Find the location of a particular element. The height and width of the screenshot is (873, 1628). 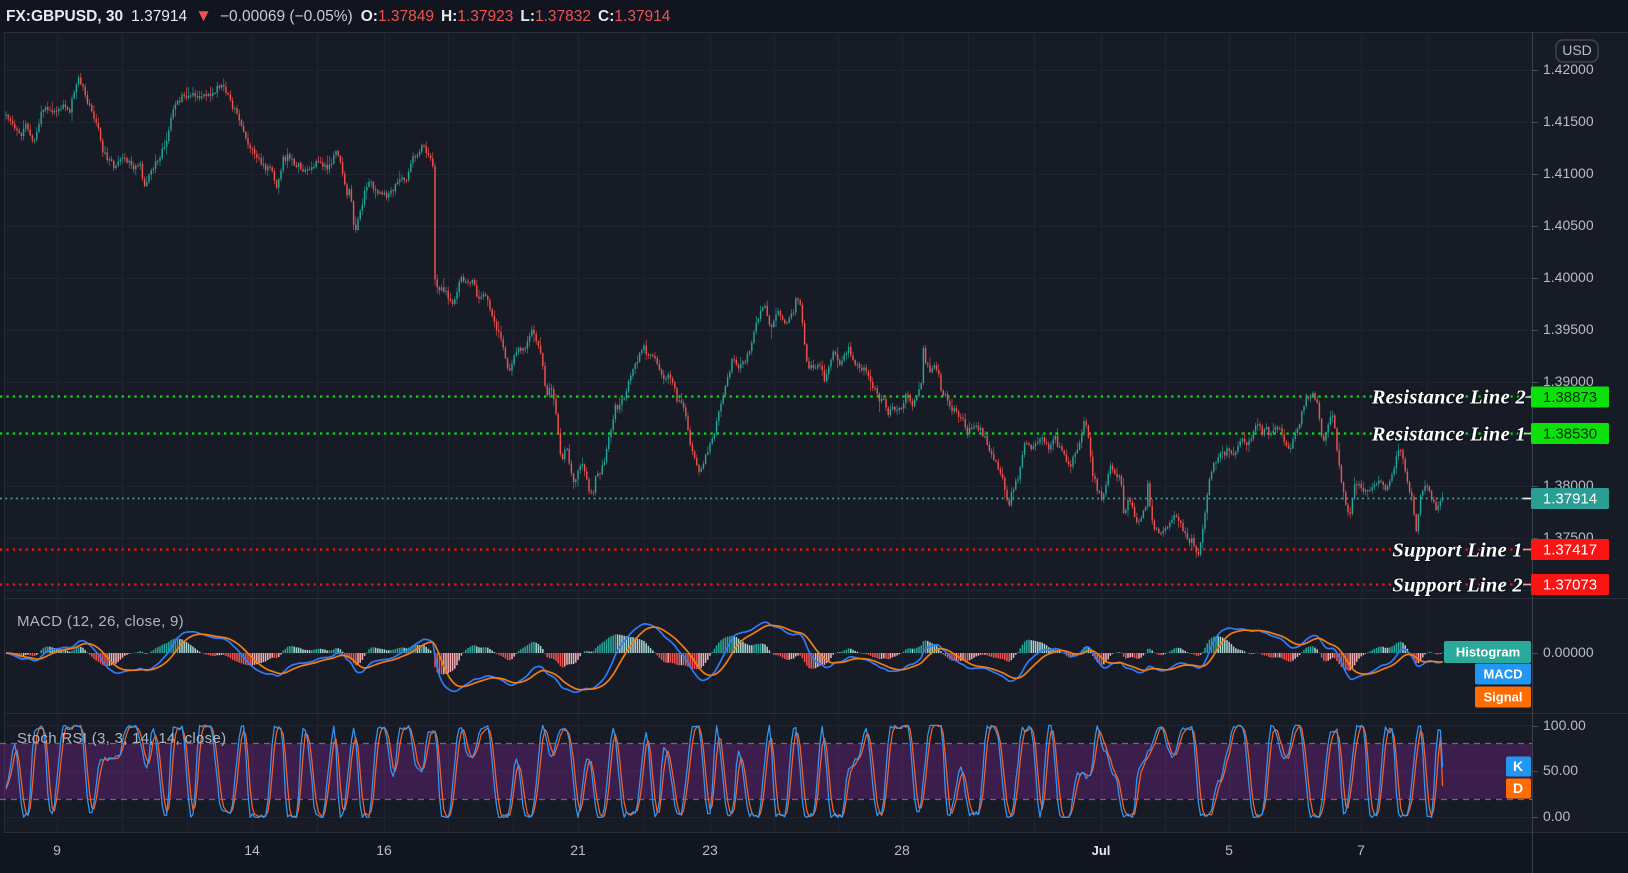

svg-text: 14 is located at coordinates (252, 850).